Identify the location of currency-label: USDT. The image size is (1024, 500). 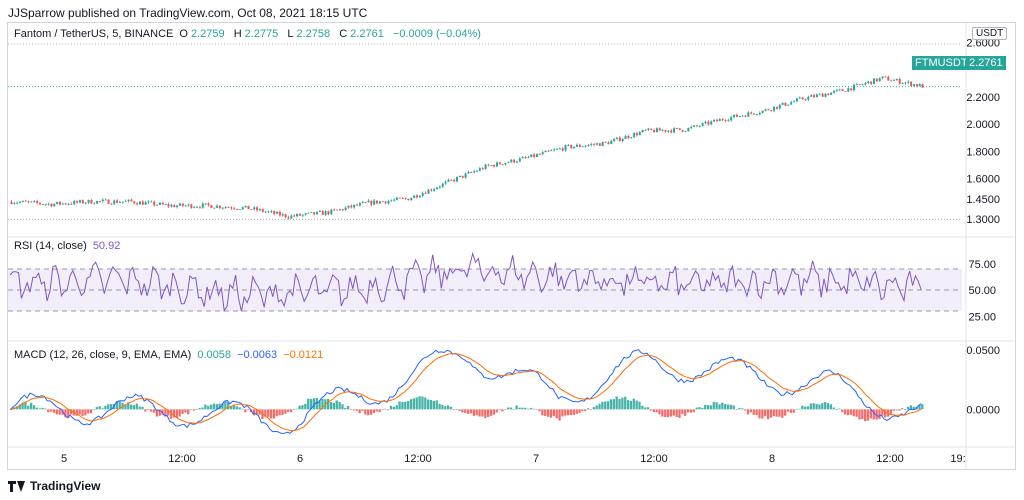
(990, 33).